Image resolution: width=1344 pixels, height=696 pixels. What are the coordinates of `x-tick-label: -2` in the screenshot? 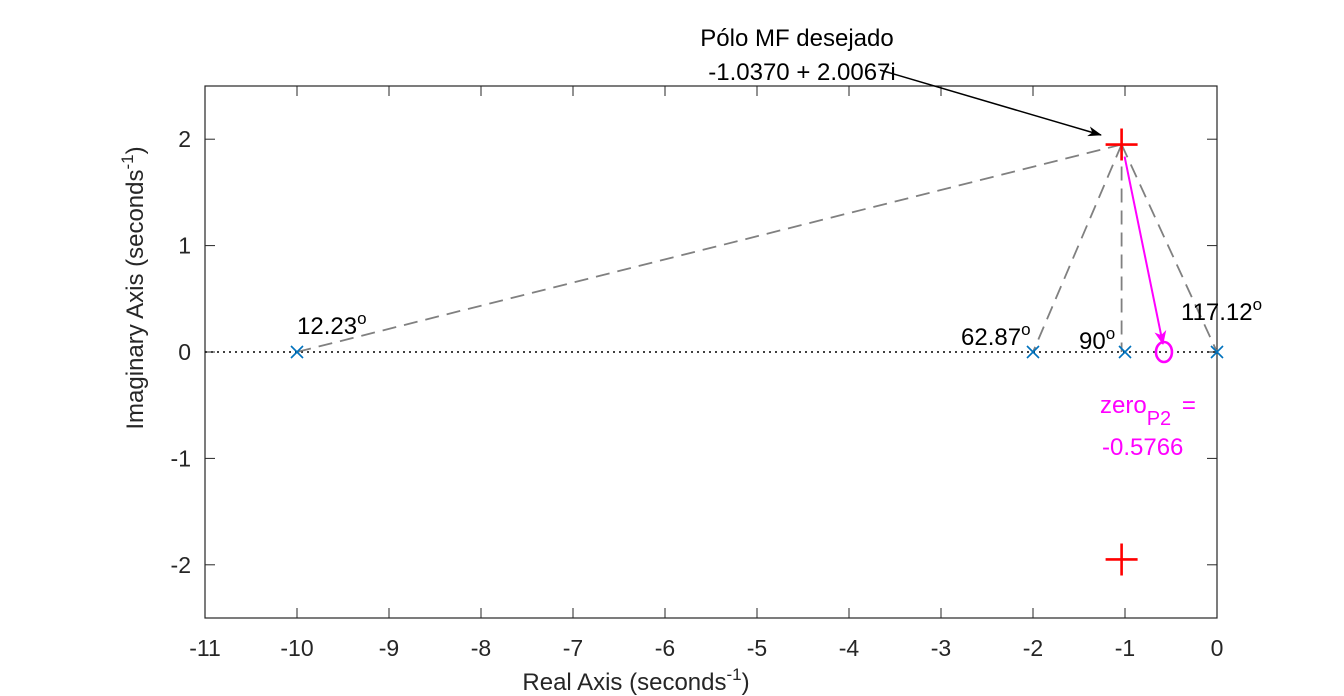 It's located at (1033, 648).